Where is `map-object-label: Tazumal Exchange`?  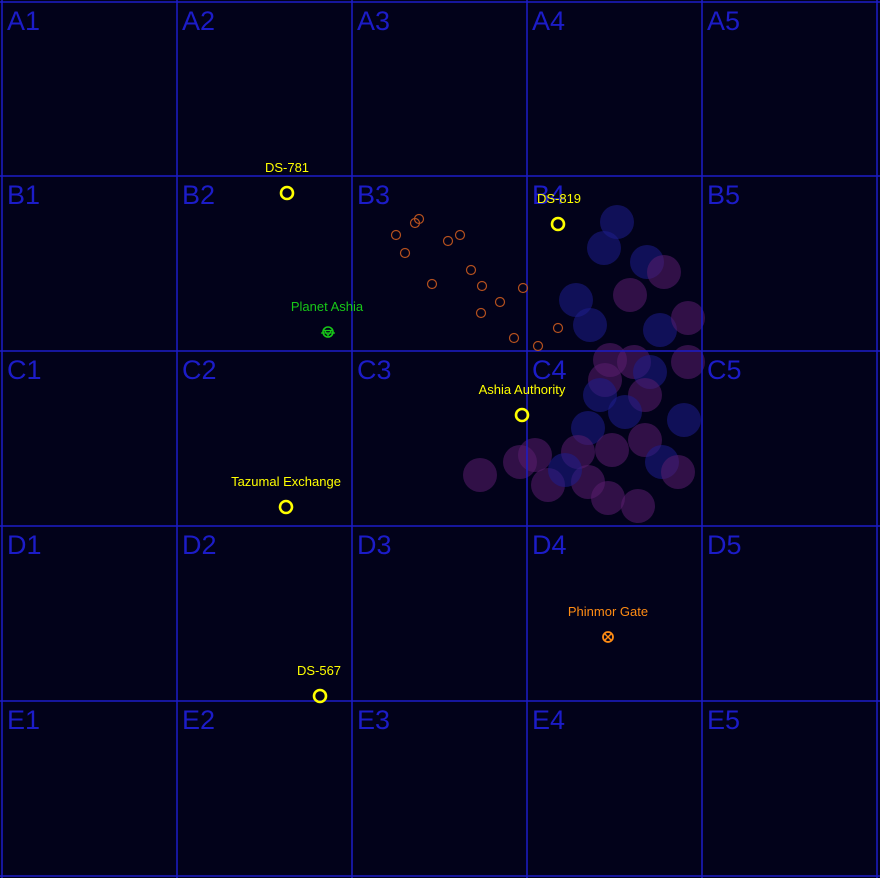
map-object-label: Tazumal Exchange is located at coordinates (286, 481).